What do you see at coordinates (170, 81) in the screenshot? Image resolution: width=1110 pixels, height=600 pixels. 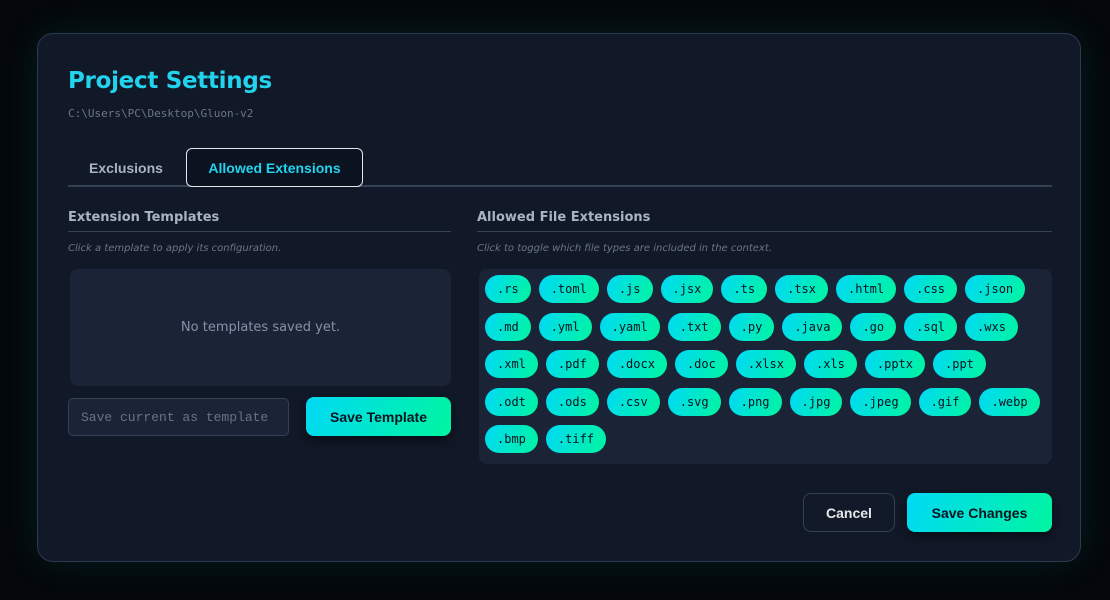 I see `modal-title: Project Settings` at bounding box center [170, 81].